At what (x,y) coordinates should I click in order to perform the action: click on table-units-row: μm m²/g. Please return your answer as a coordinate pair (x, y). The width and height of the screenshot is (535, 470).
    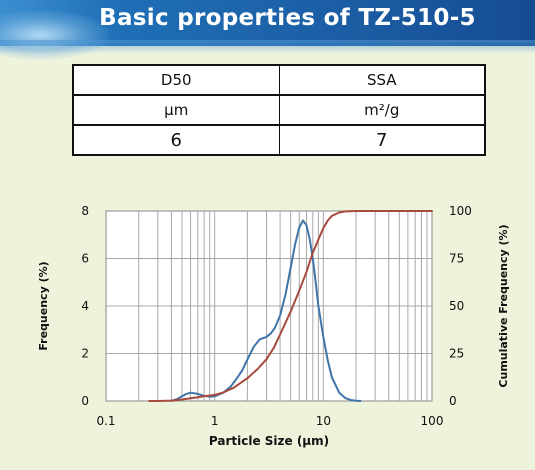
    Looking at the image, I should click on (279, 110).